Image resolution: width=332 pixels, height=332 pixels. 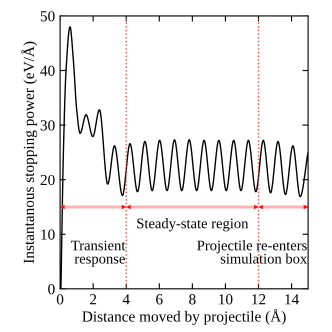 What do you see at coordinates (48, 234) in the screenshot?
I see `y-tick-label: 10` at bounding box center [48, 234].